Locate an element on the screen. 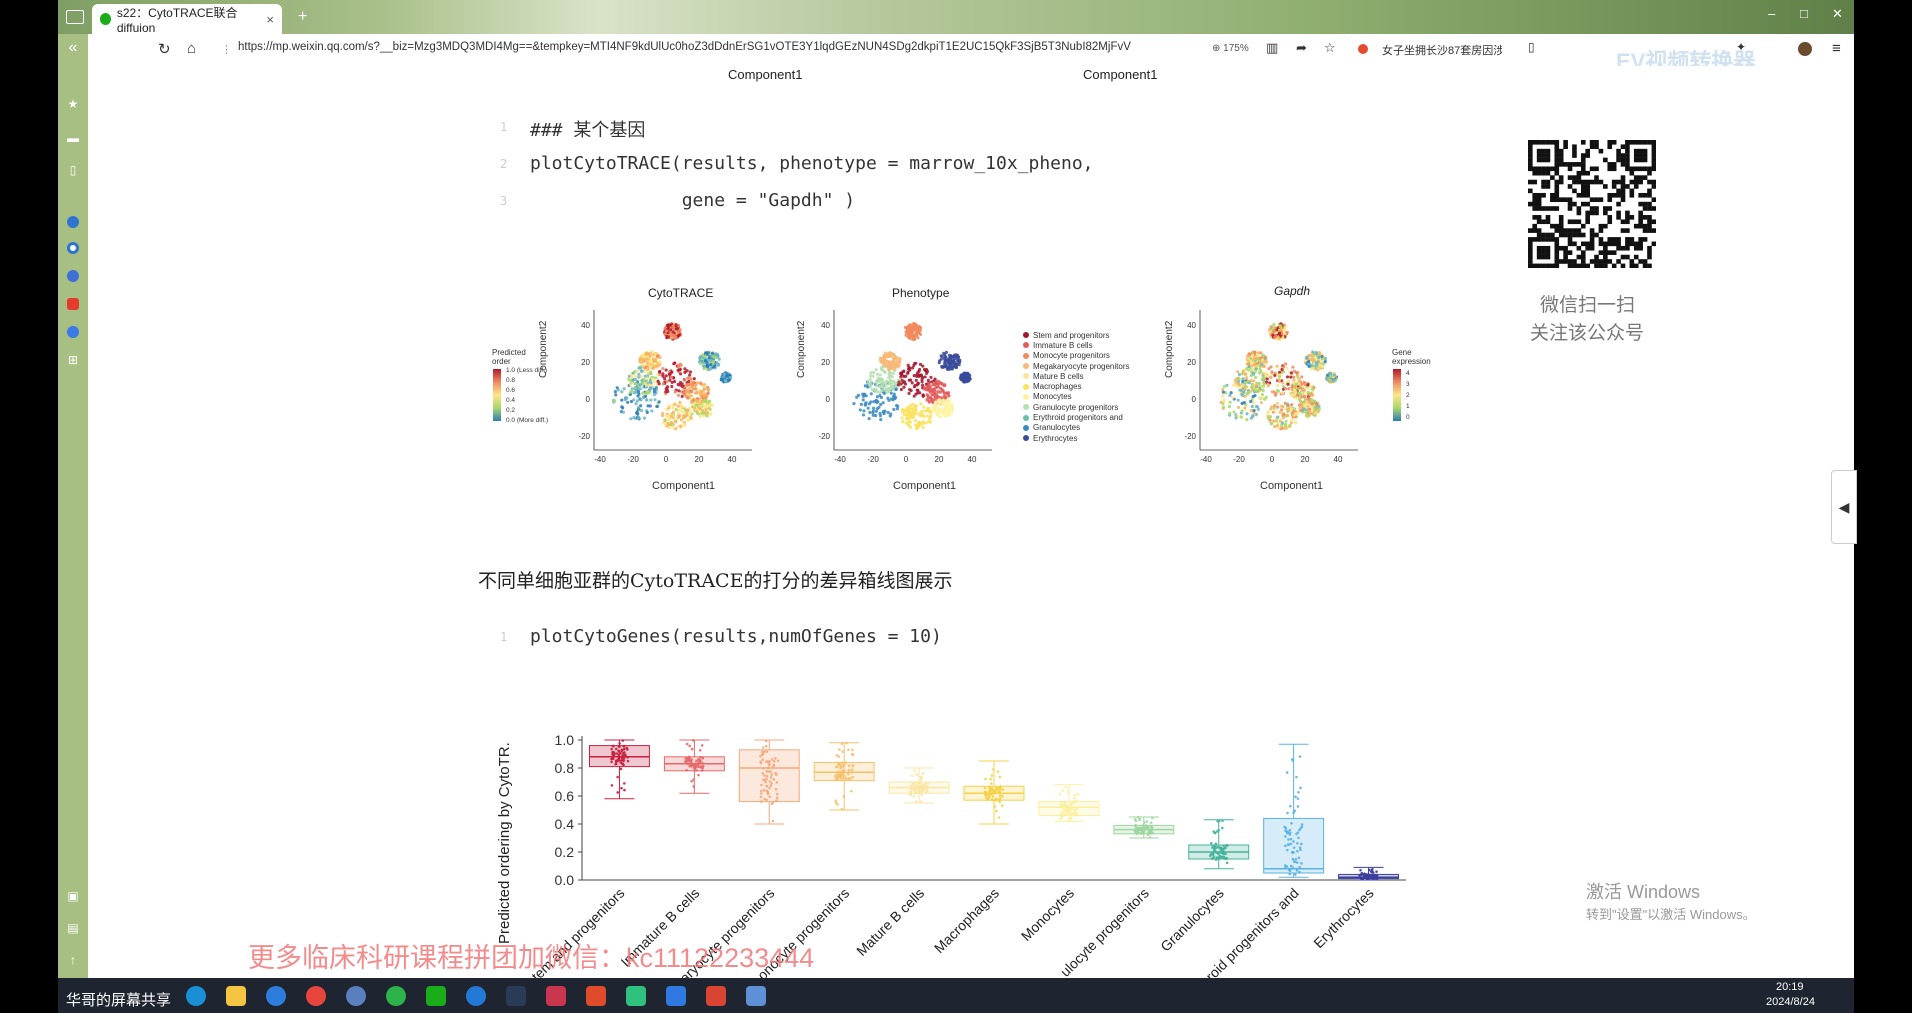 The width and height of the screenshot is (1912, 1013). code1-line-3: gene = "Gapdh" ) is located at coordinates (693, 200).